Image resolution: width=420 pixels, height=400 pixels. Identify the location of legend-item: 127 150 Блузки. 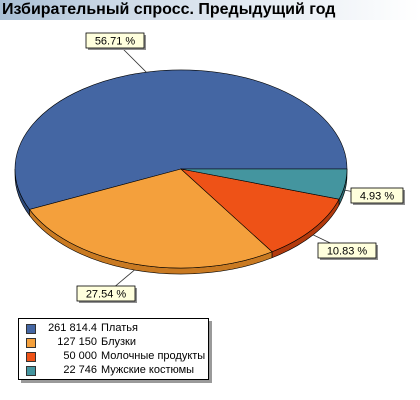
(113, 342).